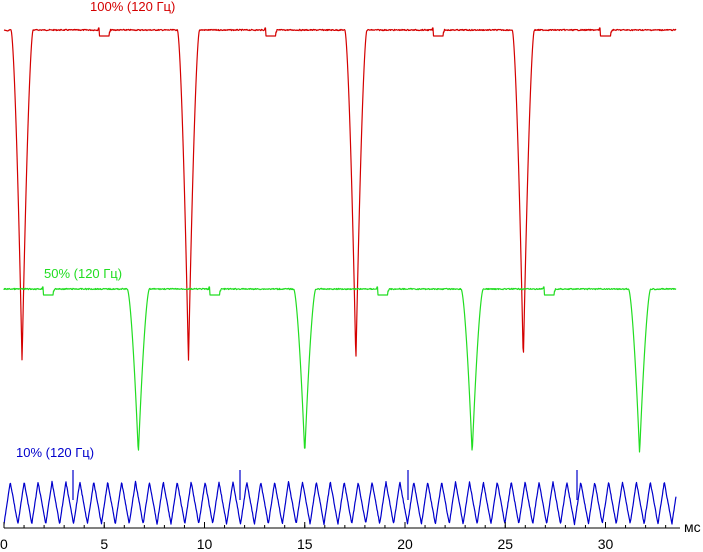 This screenshot has height=552, width=703. I want to click on x-axis-label: мс, so click(692, 527).